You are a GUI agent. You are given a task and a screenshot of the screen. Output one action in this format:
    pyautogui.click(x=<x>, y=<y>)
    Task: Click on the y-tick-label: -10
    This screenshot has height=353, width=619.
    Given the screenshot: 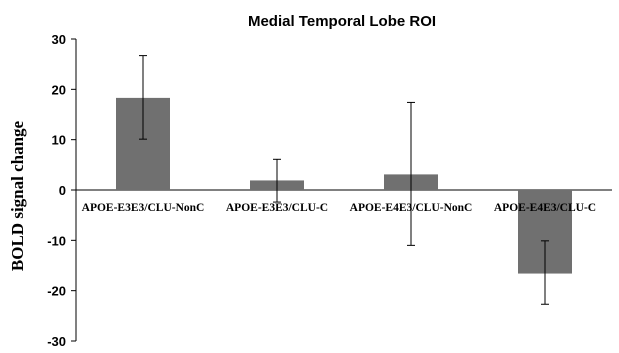 What is the action you would take?
    pyautogui.click(x=56, y=240)
    